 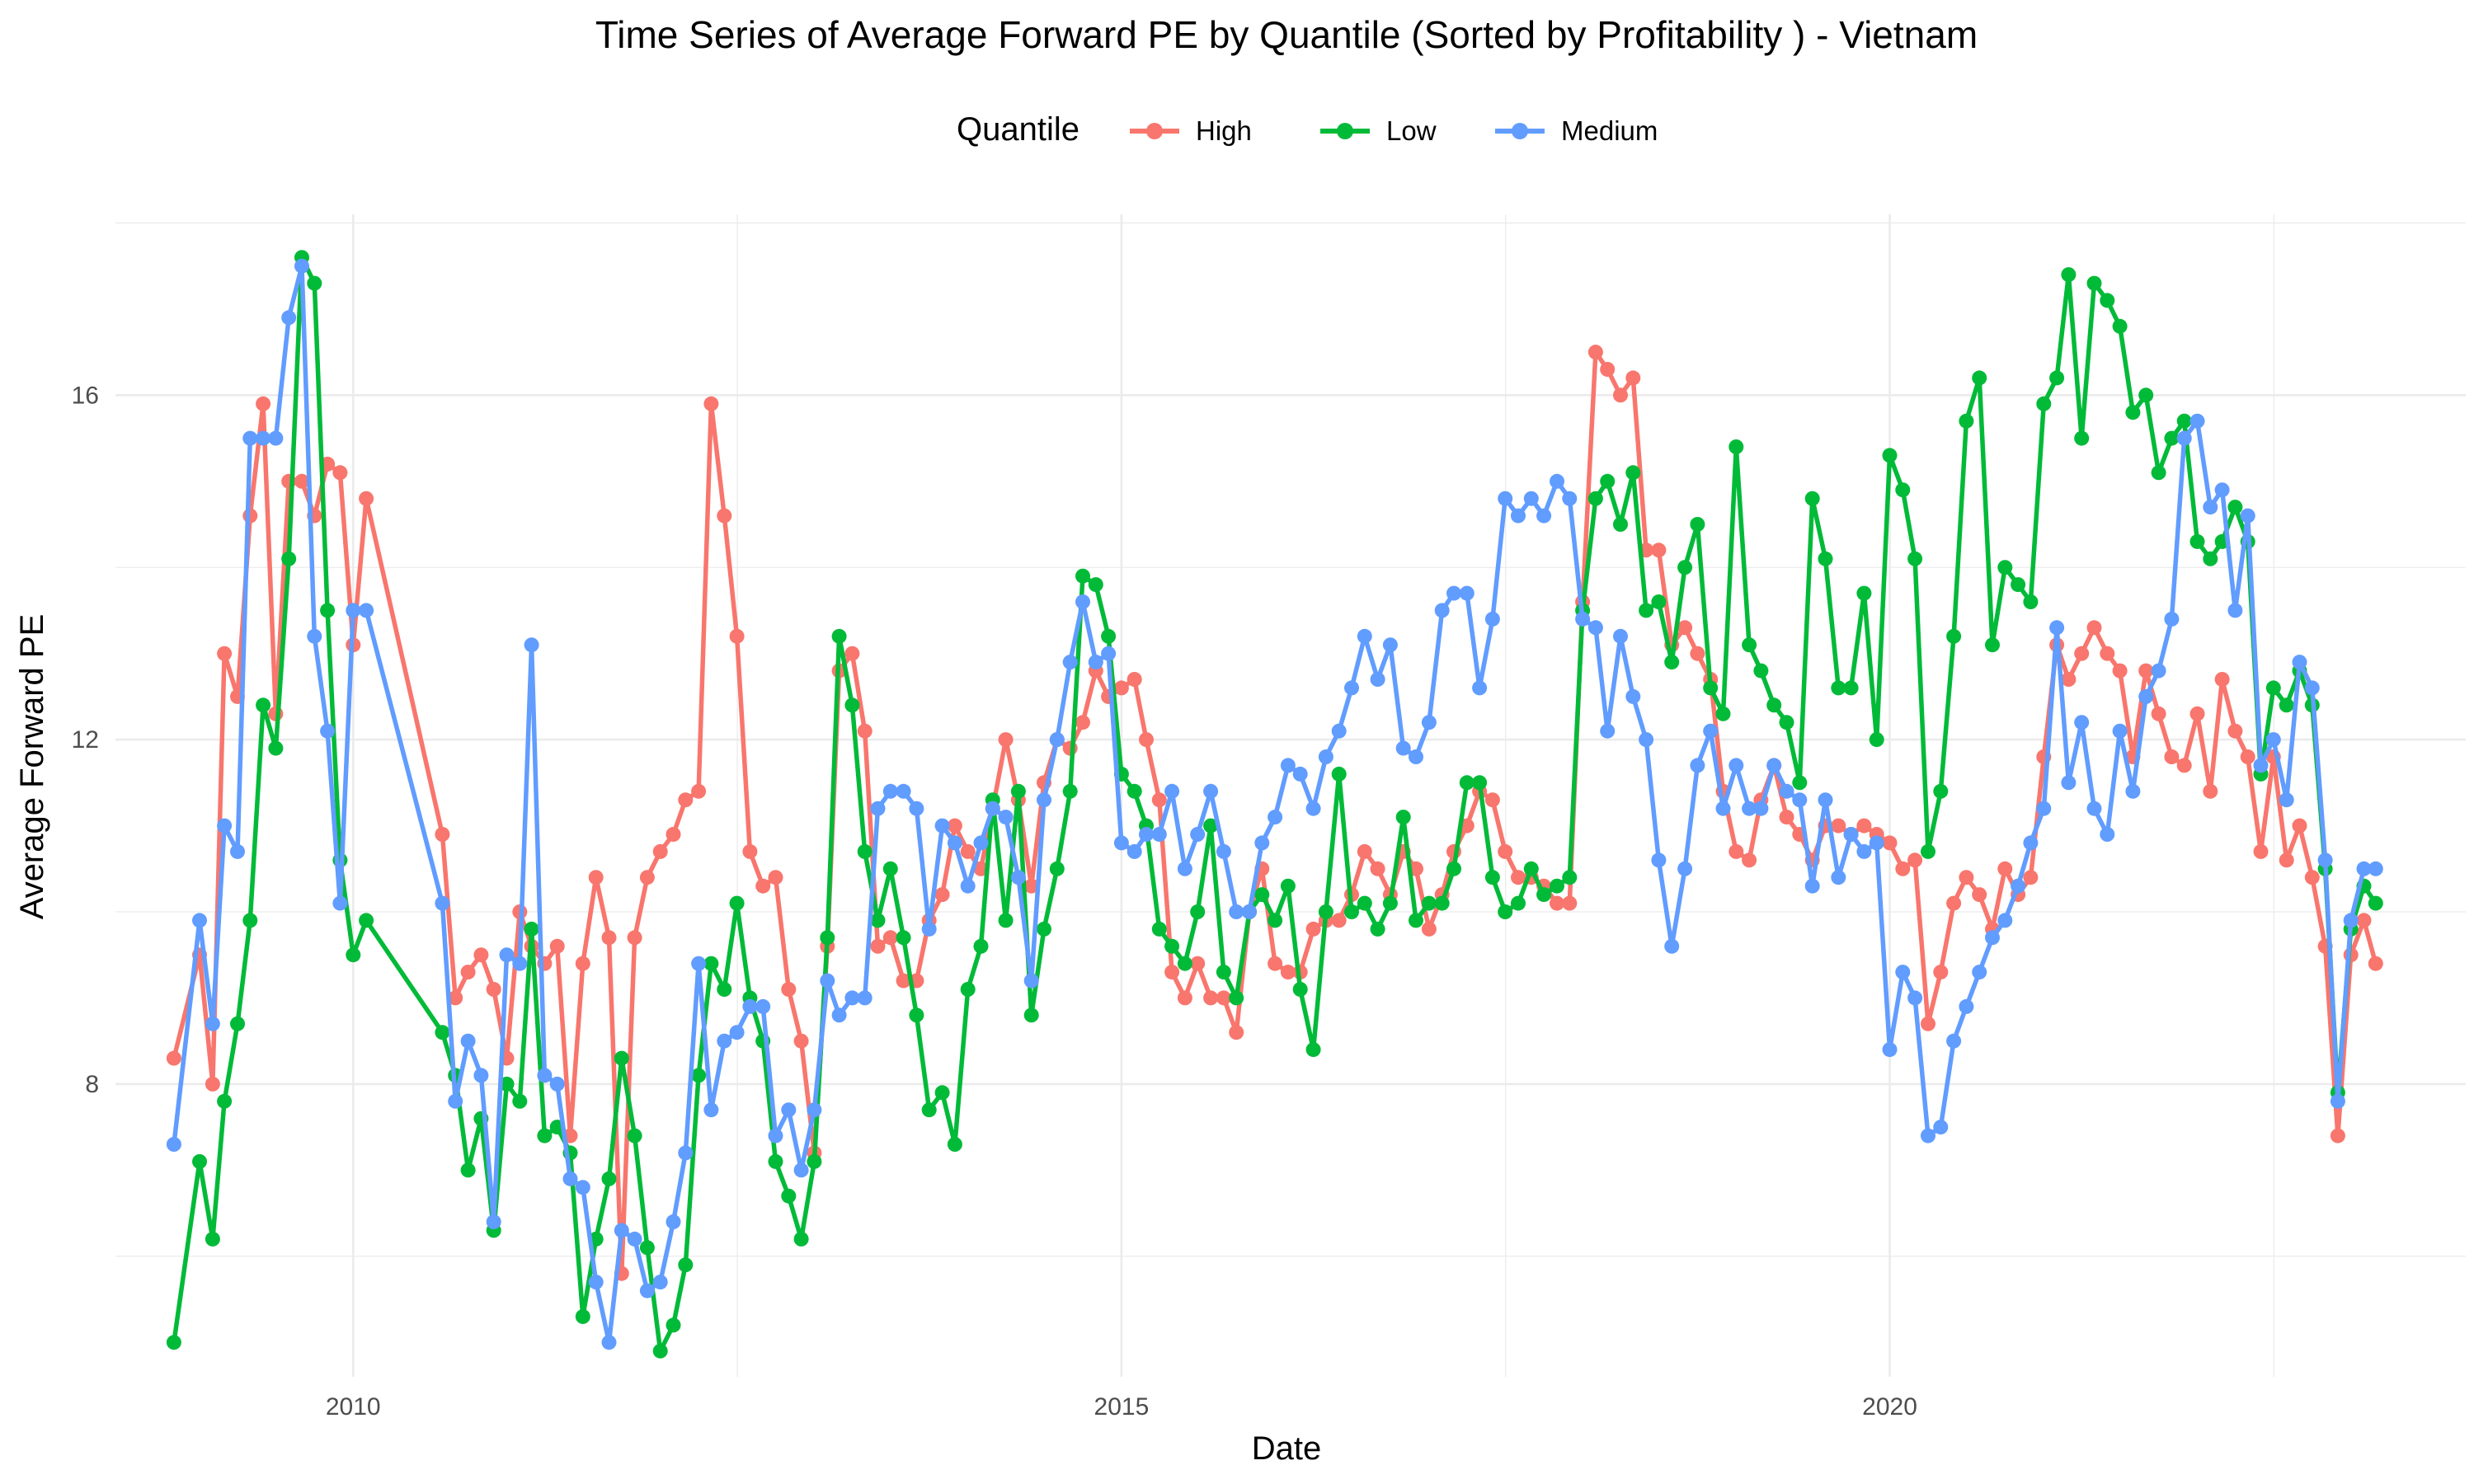 What do you see at coordinates (1287, 1448) in the screenshot?
I see `x-axis-title: Date` at bounding box center [1287, 1448].